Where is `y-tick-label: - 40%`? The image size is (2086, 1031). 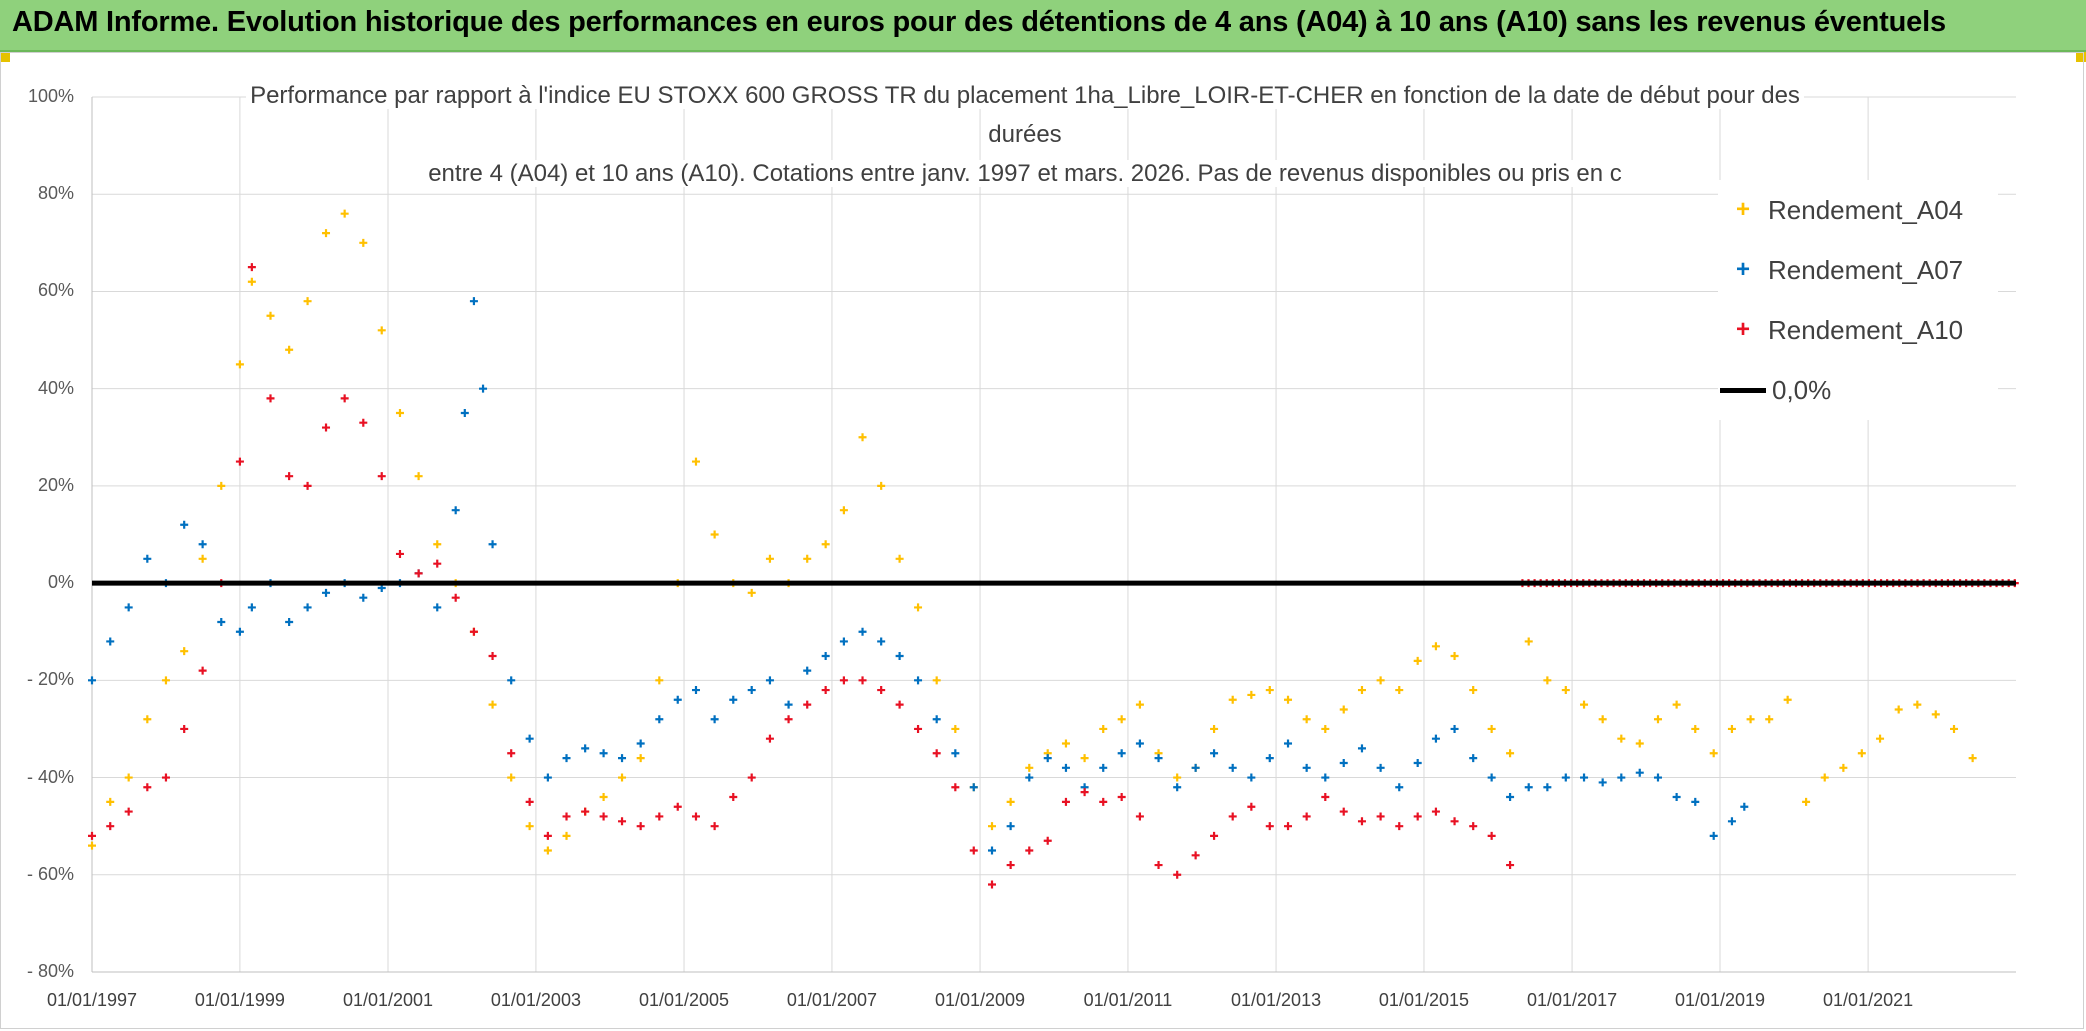
y-tick-label: - 40% is located at coordinates (50, 776).